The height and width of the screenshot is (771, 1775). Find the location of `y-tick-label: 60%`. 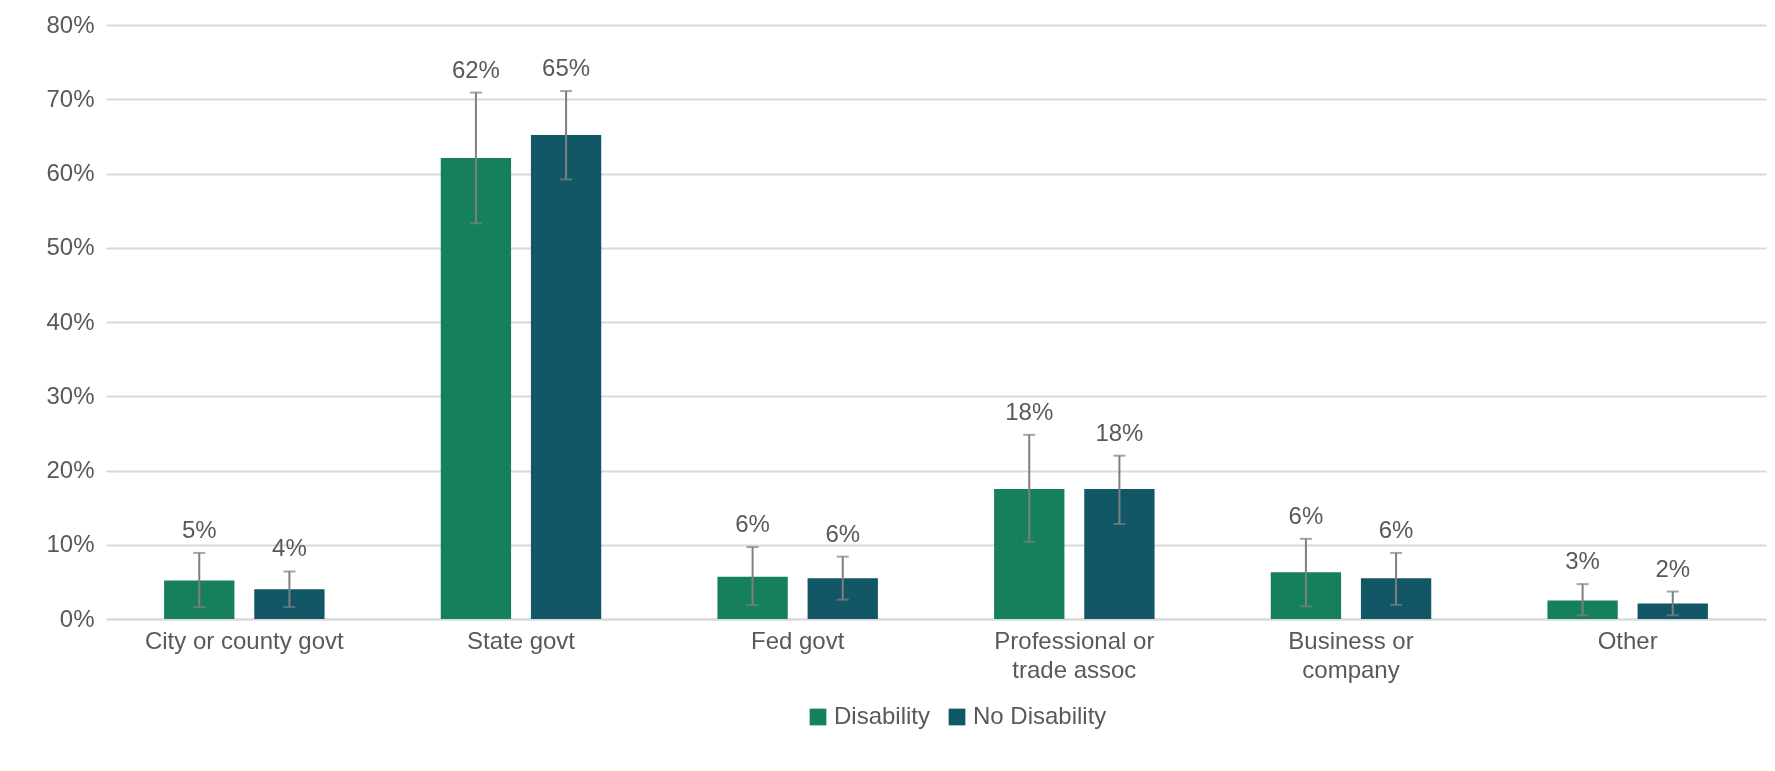

y-tick-label: 60% is located at coordinates (70, 172).